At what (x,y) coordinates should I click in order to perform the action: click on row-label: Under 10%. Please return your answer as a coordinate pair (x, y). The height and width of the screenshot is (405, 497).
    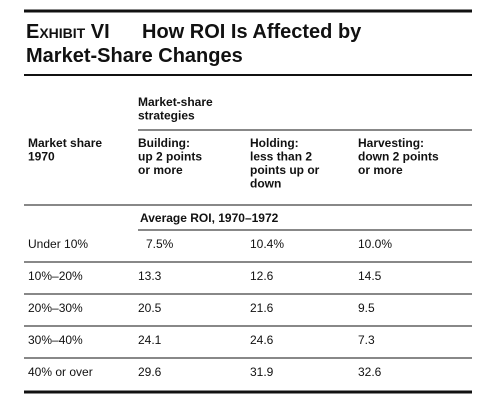
    Looking at the image, I should click on (58, 244).